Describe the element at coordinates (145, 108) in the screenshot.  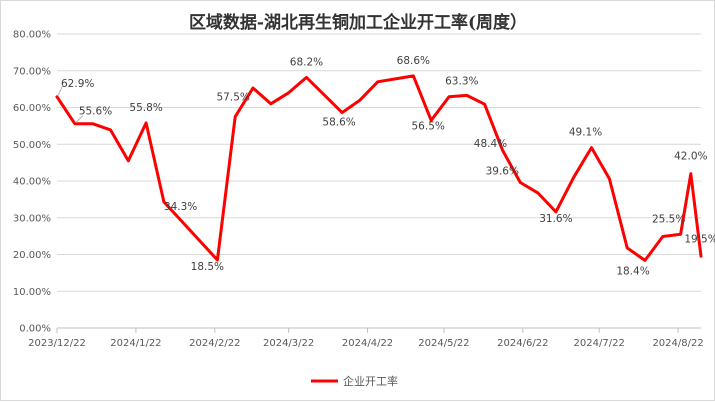
I see `data-label: 55.8%` at that location.